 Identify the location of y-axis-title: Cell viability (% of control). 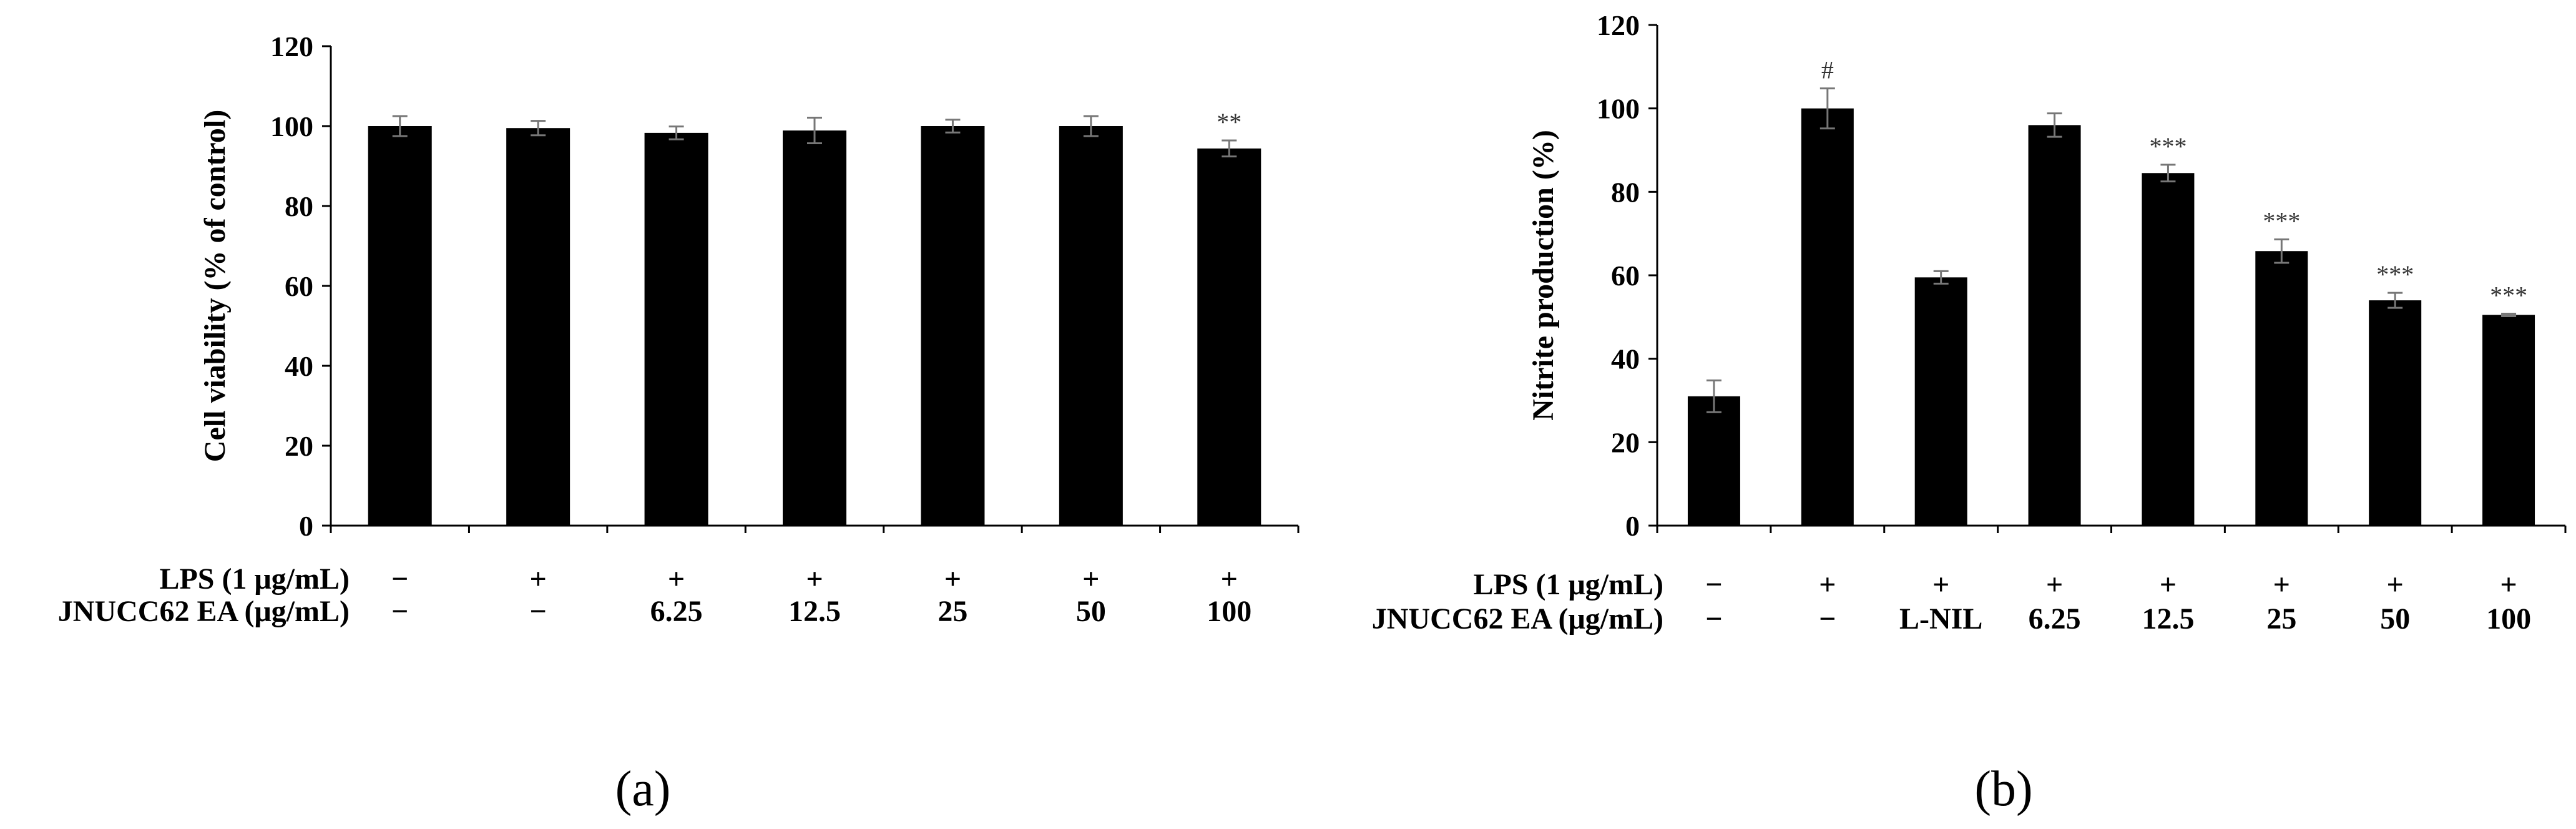
(215, 286).